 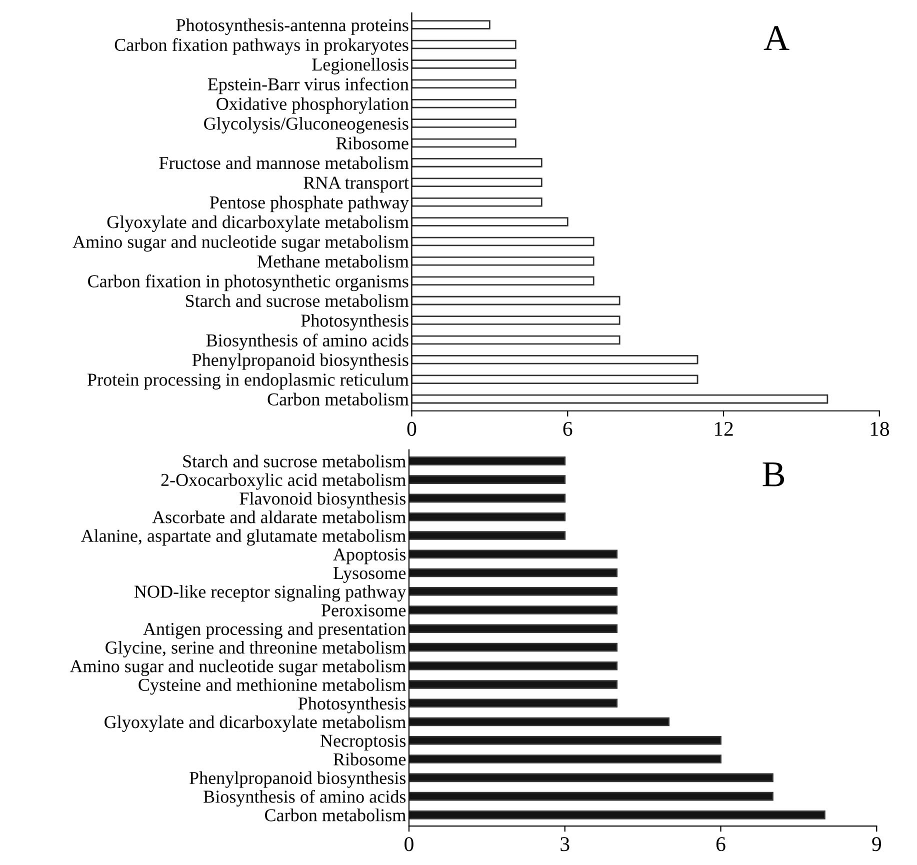 I want to click on y-tick-label: Oxidative phosphorylation, so click(x=312, y=105).